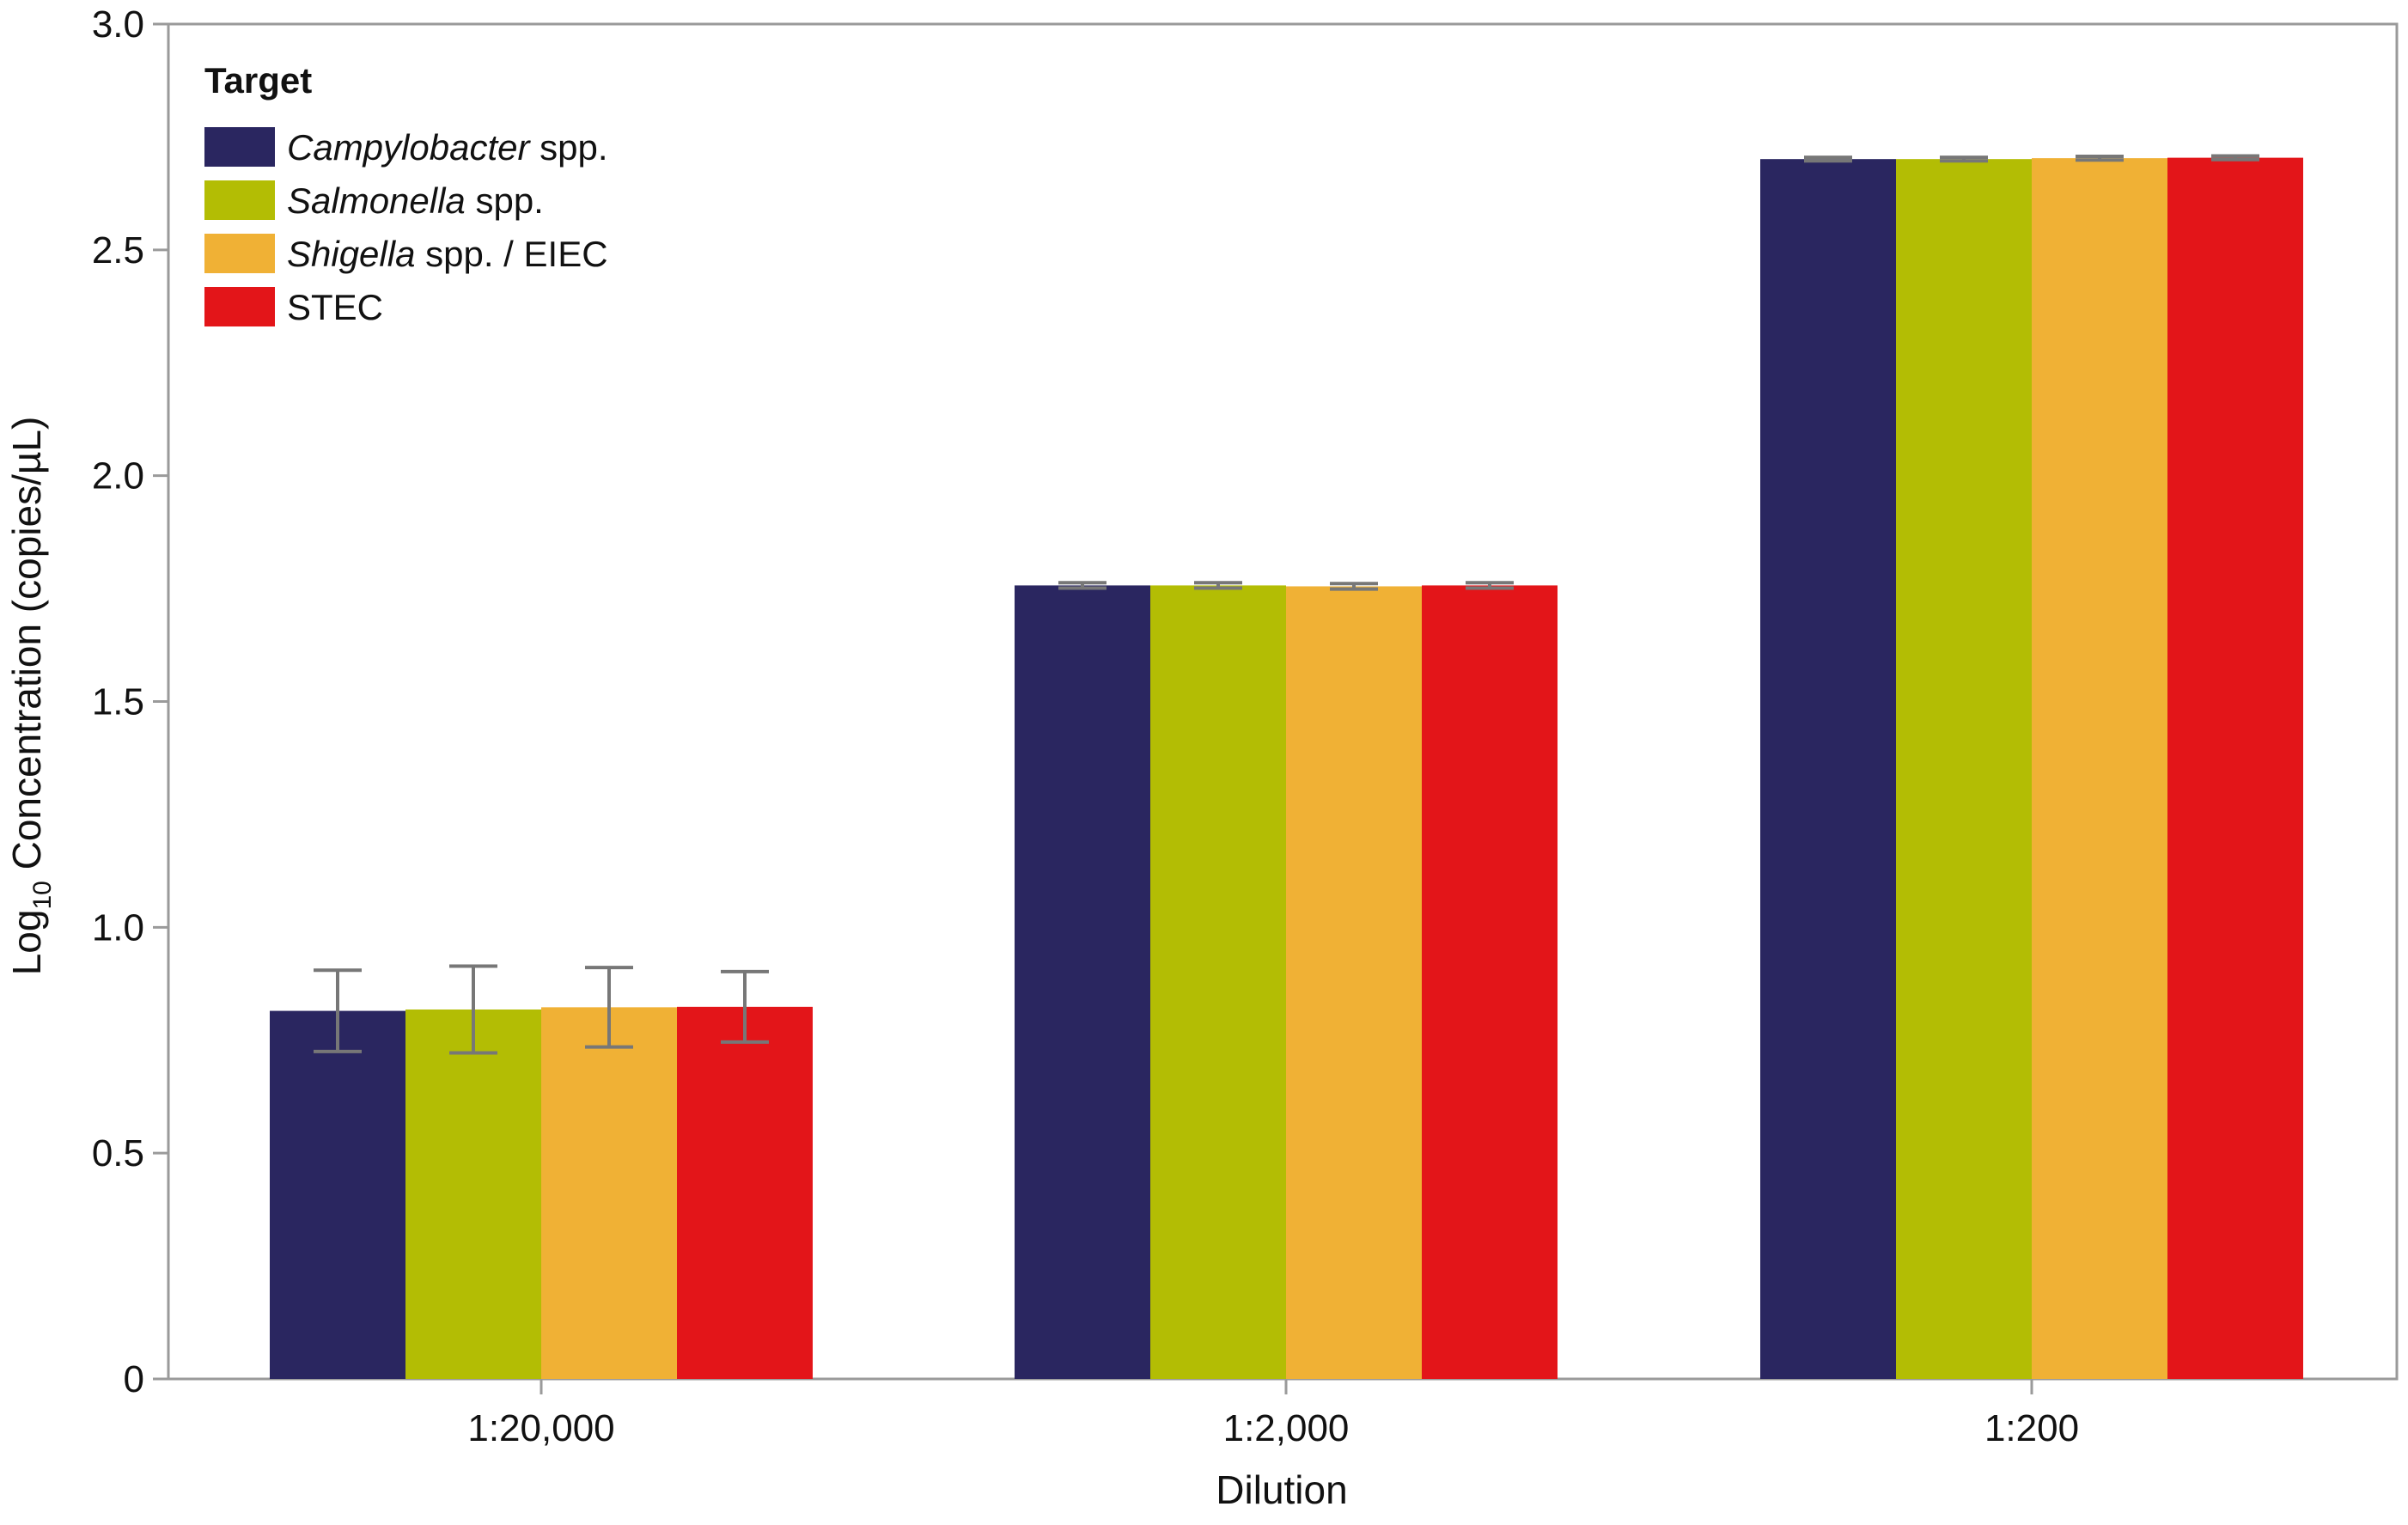  I want to click on legend-label: Campylobacter spp., so click(447, 147).